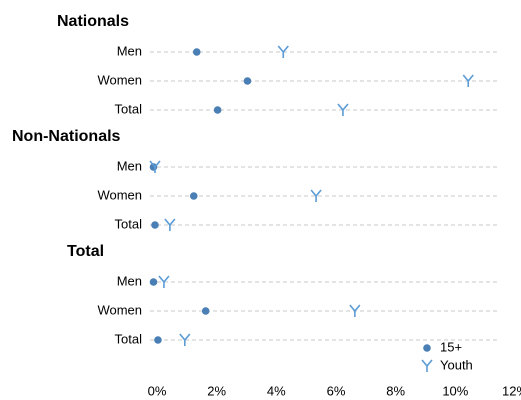  What do you see at coordinates (157, 390) in the screenshot?
I see `x-tick-label: 0%` at bounding box center [157, 390].